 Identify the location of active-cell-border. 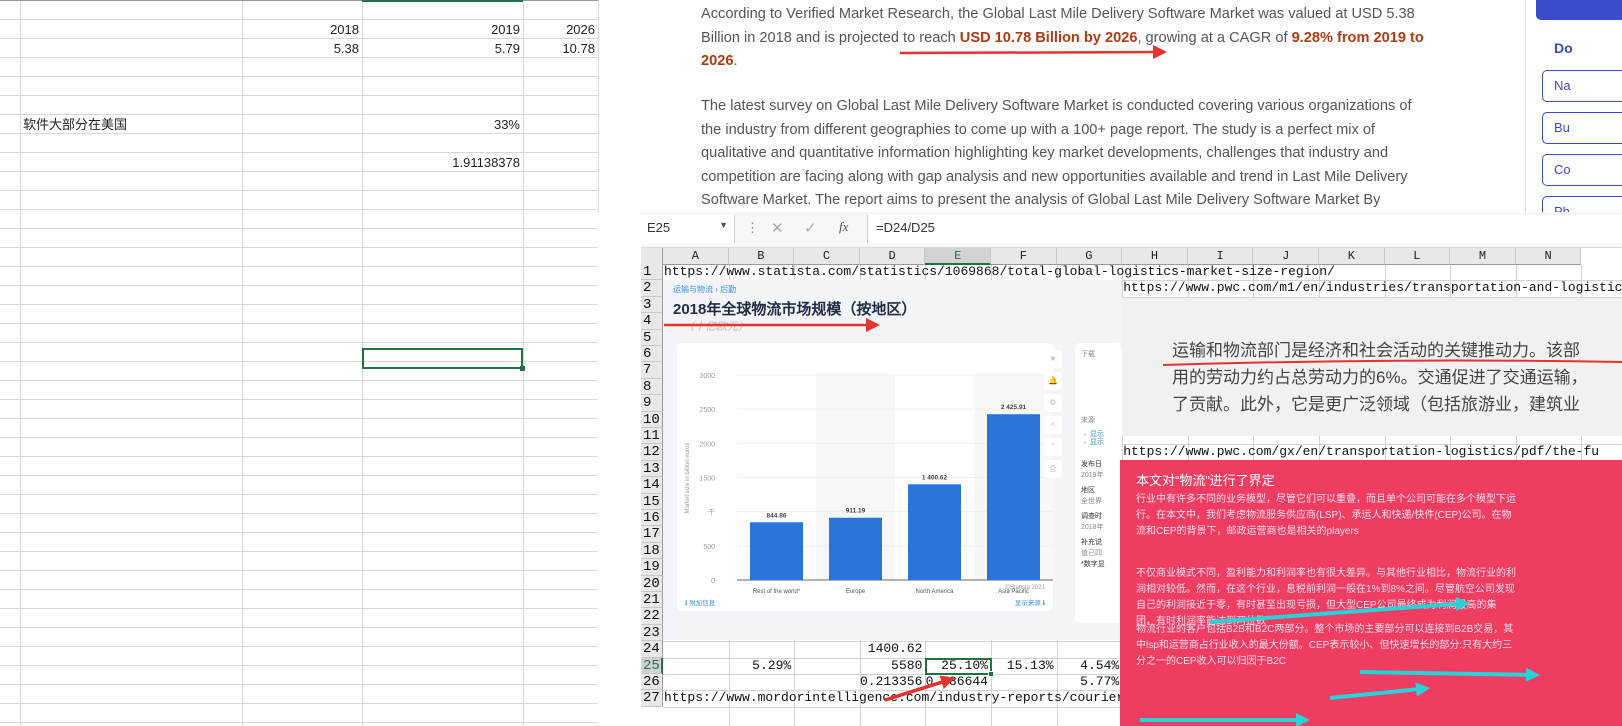
(958, 666).